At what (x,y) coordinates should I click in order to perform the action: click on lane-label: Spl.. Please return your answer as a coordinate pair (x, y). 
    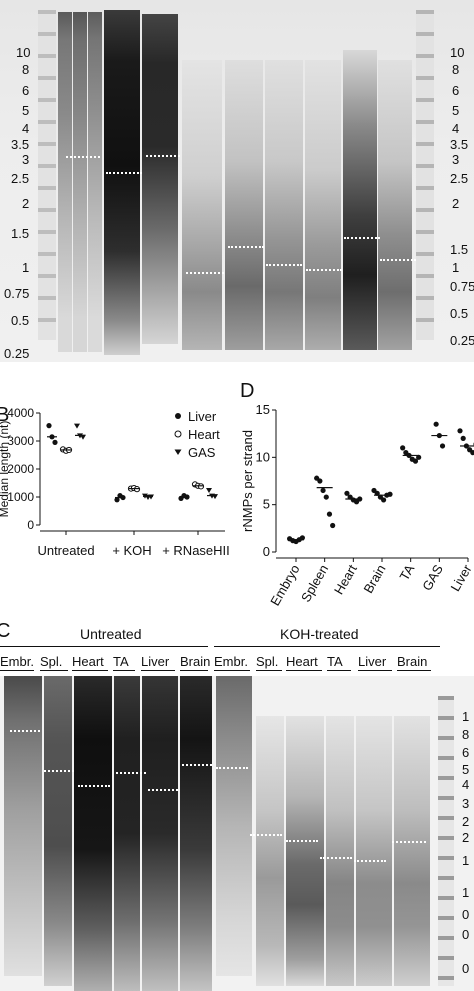
    Looking at the image, I should click on (51, 661).